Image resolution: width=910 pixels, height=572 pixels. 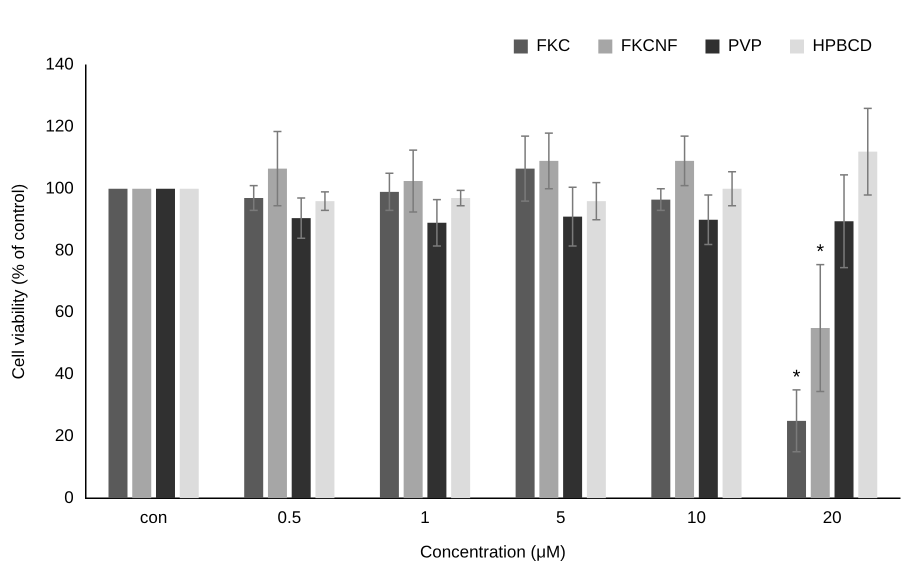 I want to click on y-tick-label: 40, so click(x=64, y=374).